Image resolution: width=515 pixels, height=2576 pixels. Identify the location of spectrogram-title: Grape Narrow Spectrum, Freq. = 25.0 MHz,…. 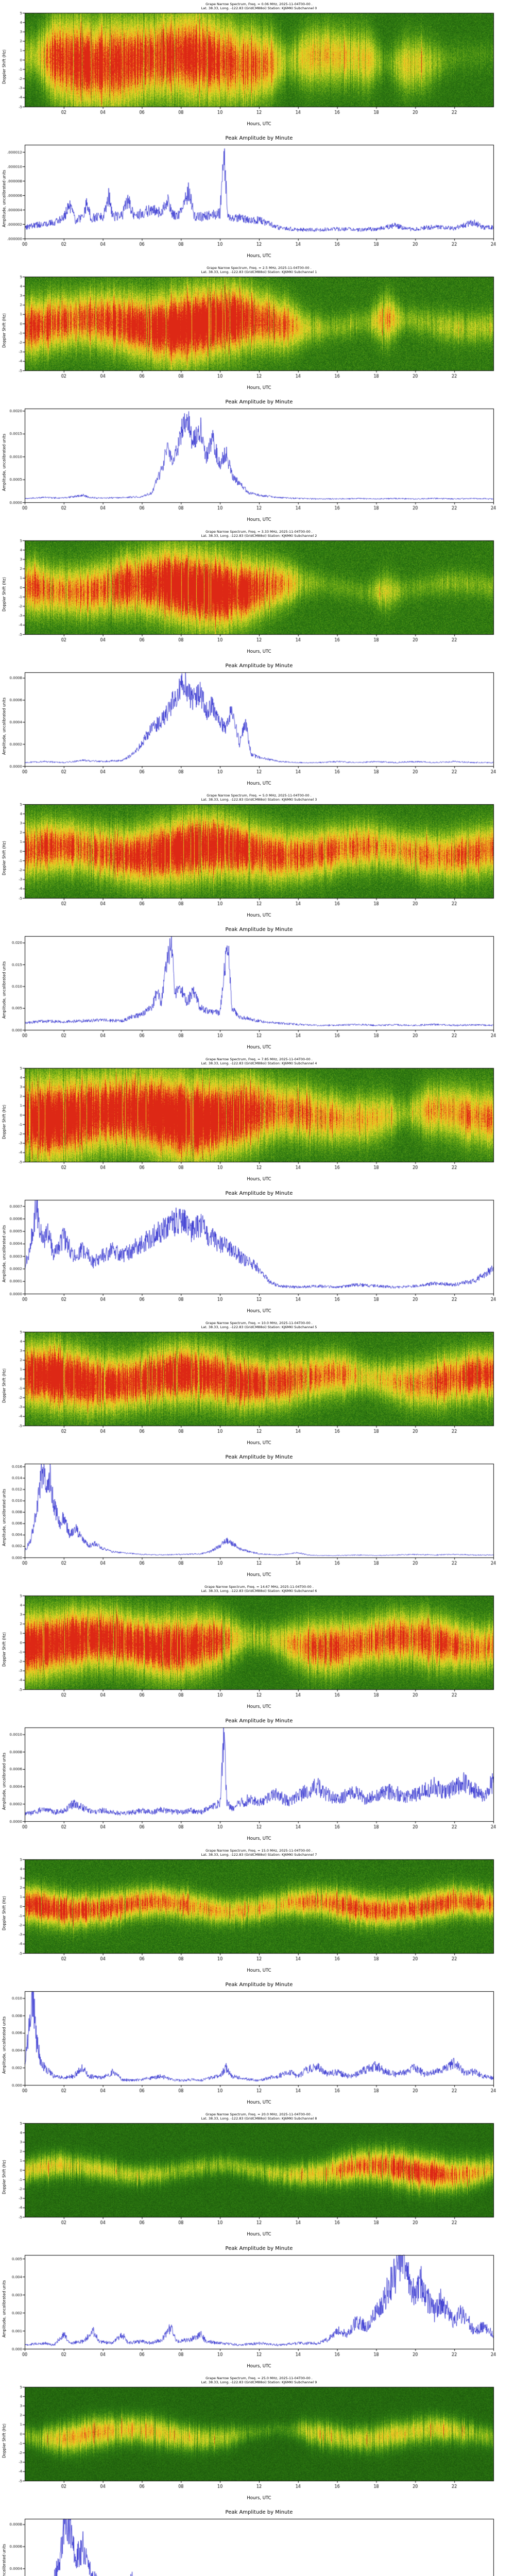
(259, 2378).